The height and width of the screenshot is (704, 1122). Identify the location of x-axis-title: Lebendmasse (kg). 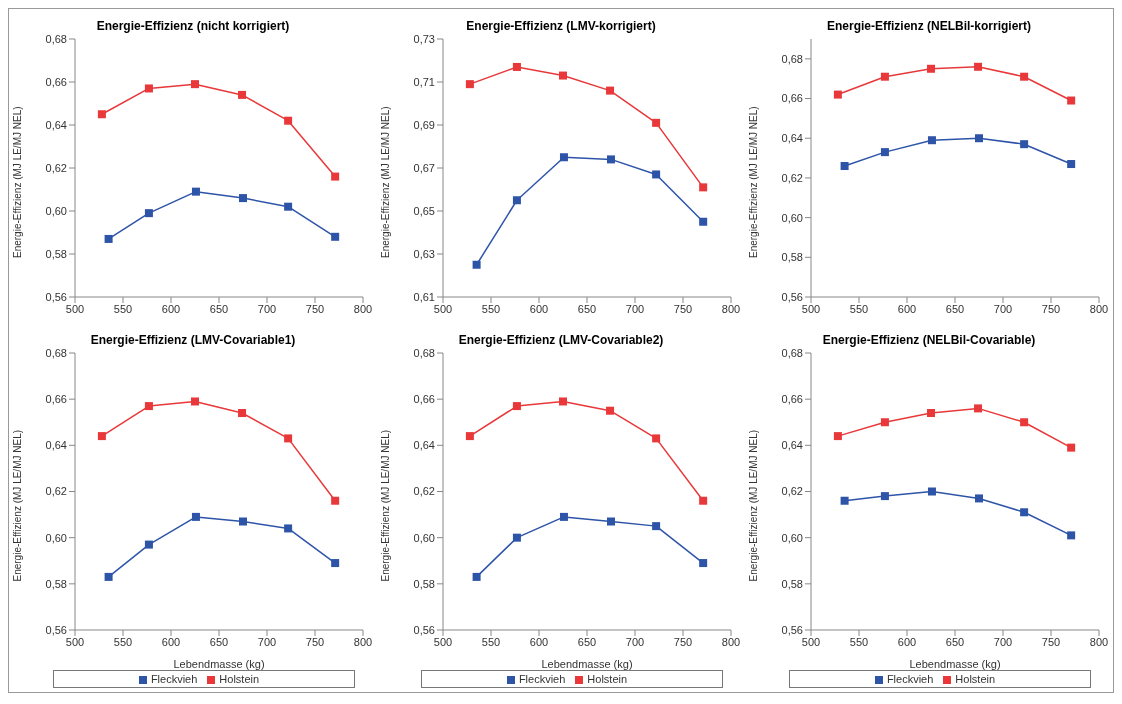
(219, 664).